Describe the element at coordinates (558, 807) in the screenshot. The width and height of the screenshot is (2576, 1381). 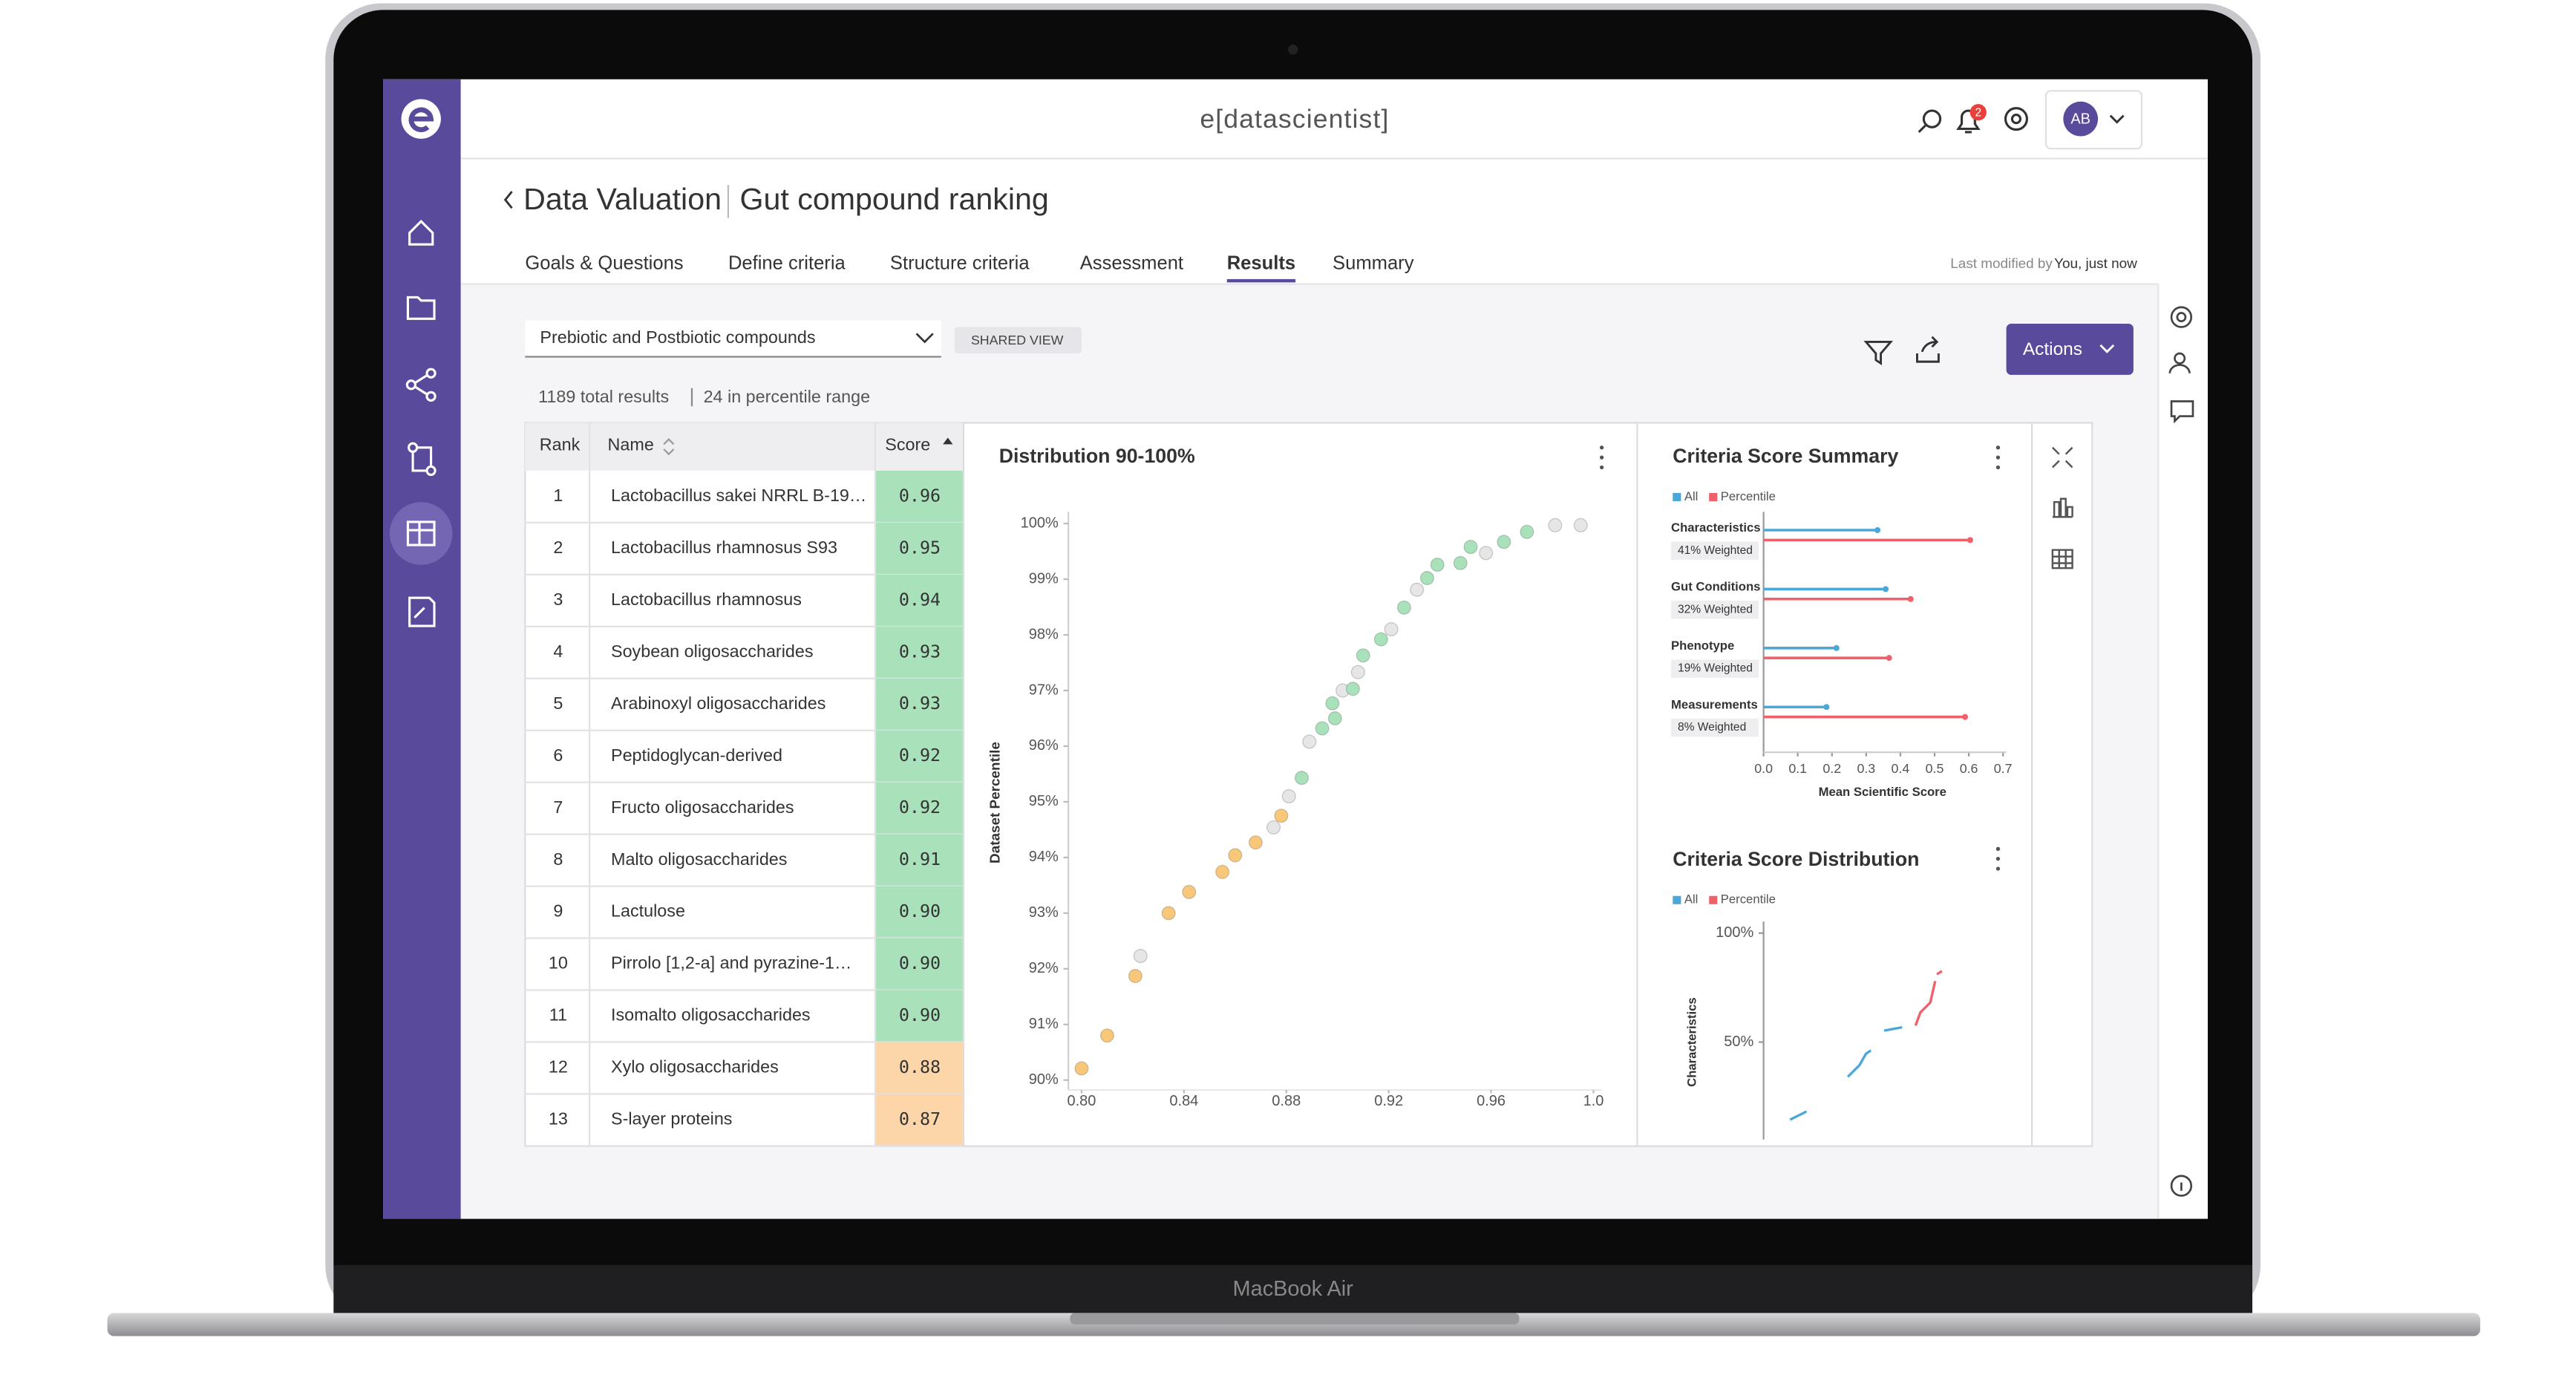
I see `rank-cell: 7` at that location.